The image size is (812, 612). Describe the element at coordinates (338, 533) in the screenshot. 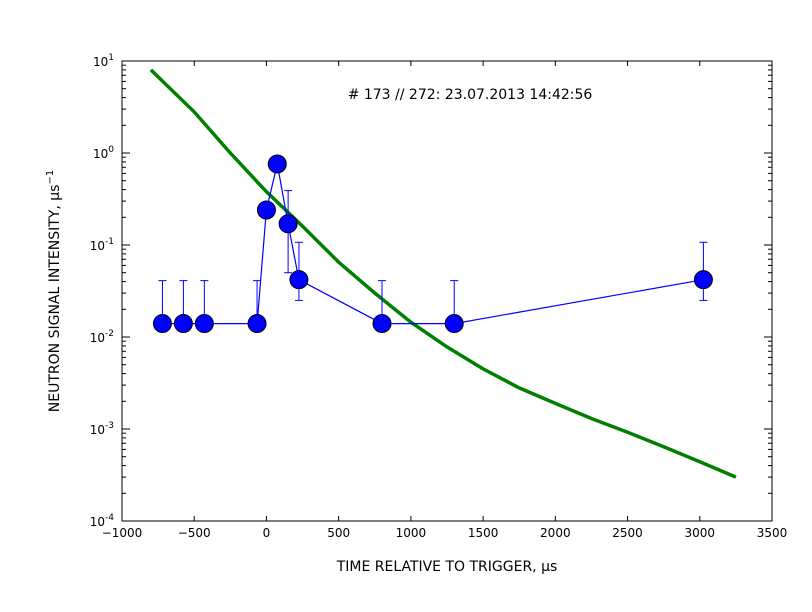

I see `x-tick-label: 500` at that location.